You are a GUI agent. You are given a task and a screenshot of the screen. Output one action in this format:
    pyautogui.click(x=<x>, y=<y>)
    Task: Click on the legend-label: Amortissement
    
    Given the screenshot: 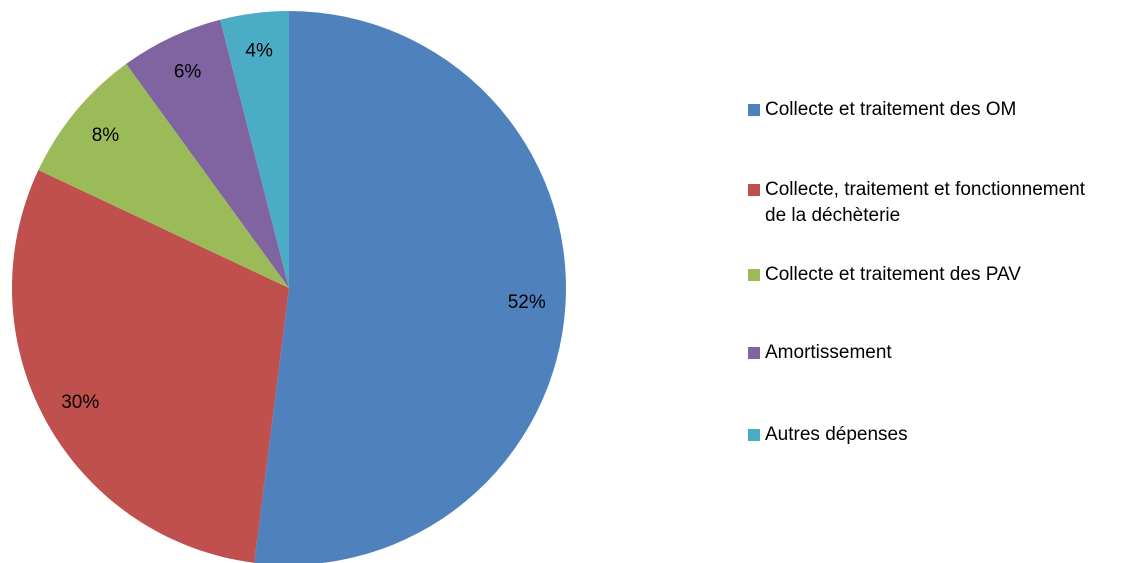 What is the action you would take?
    pyautogui.click(x=828, y=352)
    